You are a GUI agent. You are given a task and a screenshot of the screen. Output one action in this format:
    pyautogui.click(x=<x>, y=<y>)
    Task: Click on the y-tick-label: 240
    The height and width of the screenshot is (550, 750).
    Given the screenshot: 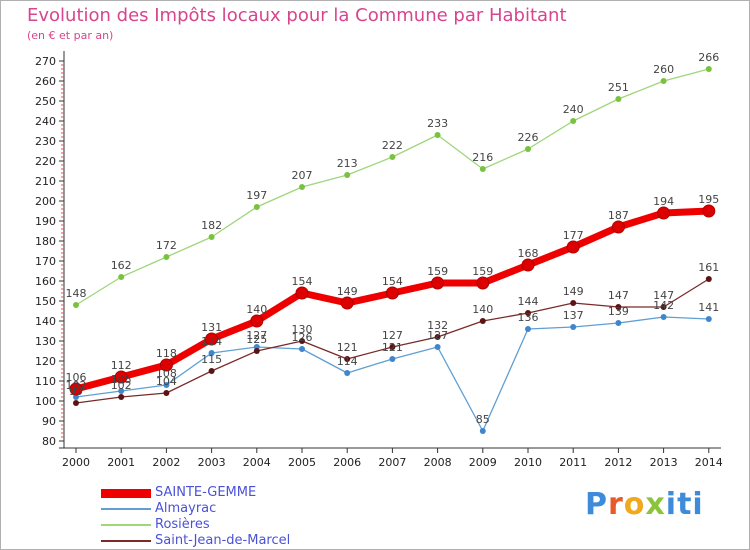 What is the action you would take?
    pyautogui.click(x=45, y=121)
    